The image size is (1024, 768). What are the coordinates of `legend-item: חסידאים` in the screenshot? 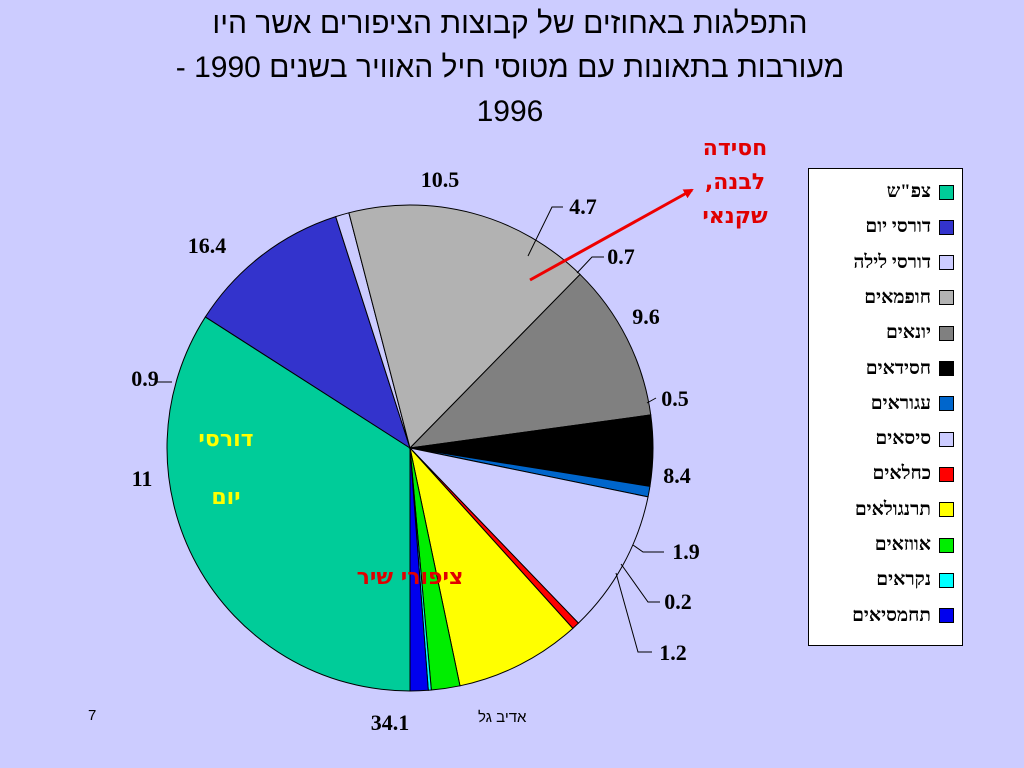 It's located at (910, 369).